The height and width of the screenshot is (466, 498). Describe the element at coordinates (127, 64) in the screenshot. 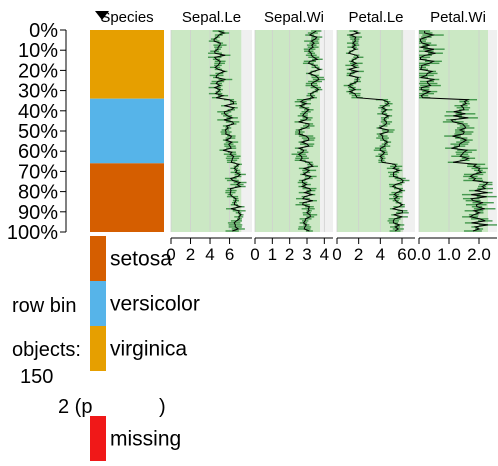

I see `species-segment-virginica` at that location.